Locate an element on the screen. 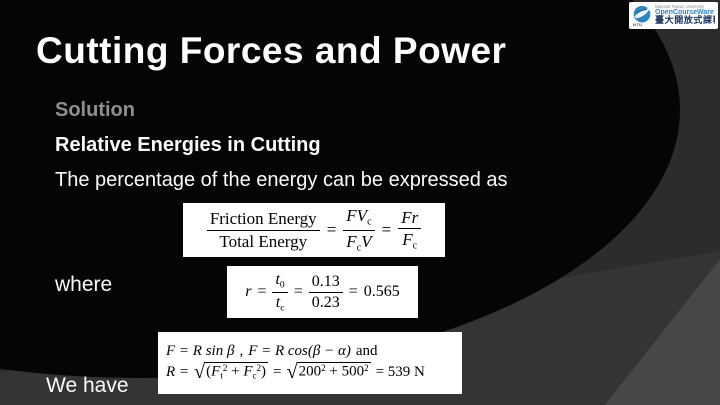 The image size is (720, 405). slide-title: Cutting Forces and Power is located at coordinates (271, 50).